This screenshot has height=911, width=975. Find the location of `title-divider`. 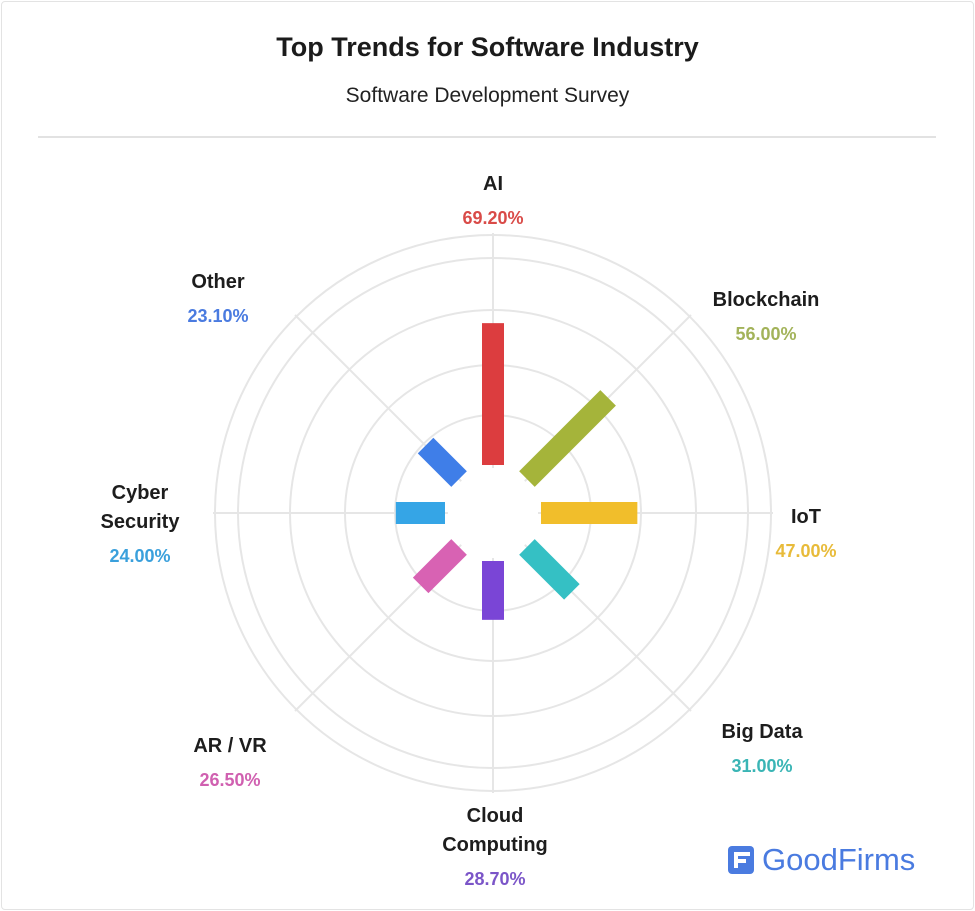

title-divider is located at coordinates (487, 137).